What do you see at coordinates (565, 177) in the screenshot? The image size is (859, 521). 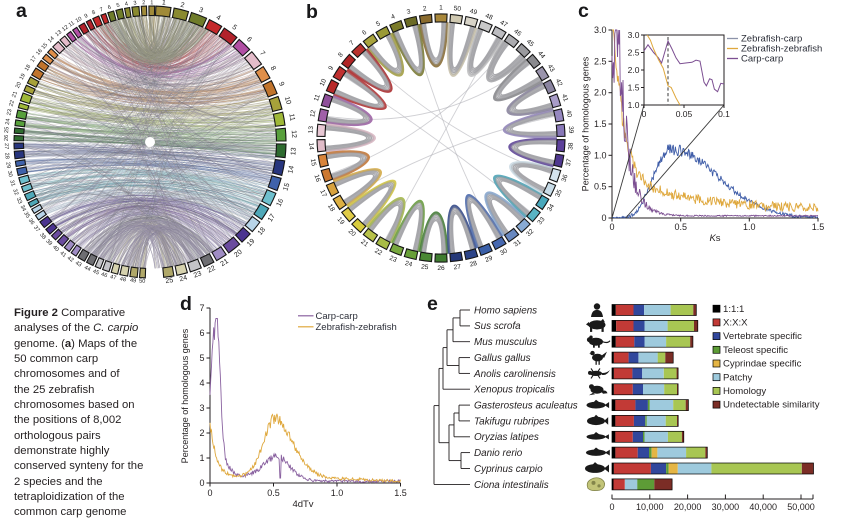 I see `svg-text: 36` at bounding box center [565, 177].